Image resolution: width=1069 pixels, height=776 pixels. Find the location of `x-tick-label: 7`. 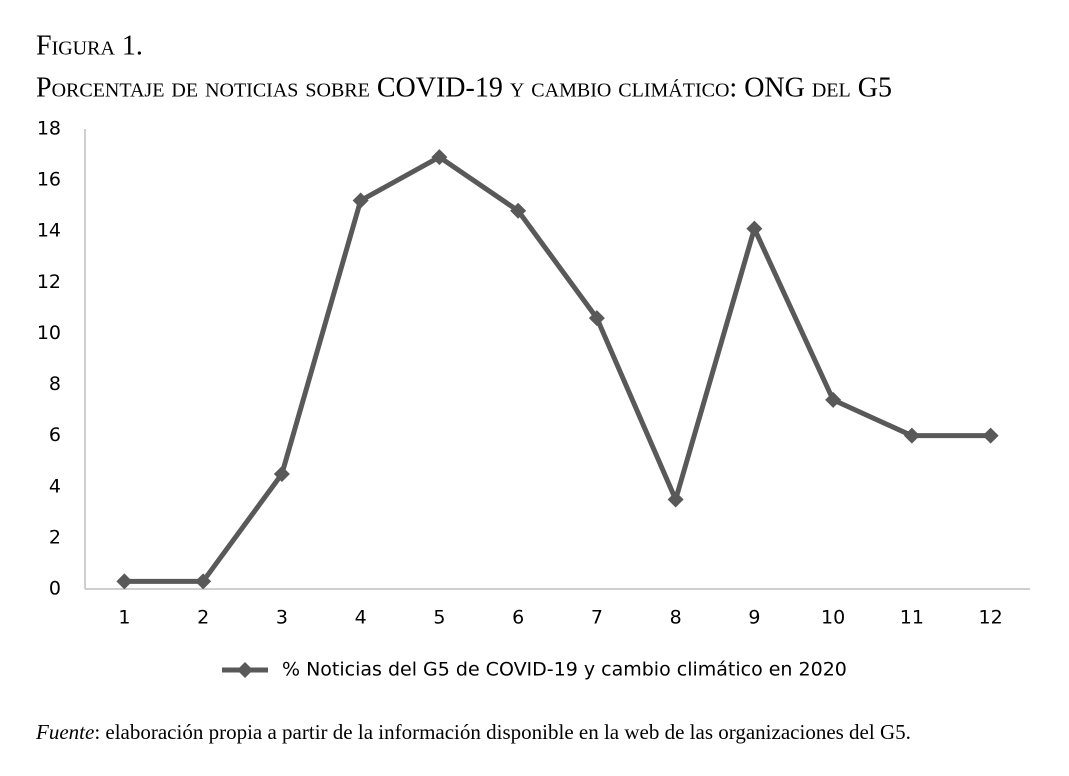

x-tick-label: 7 is located at coordinates (597, 618).